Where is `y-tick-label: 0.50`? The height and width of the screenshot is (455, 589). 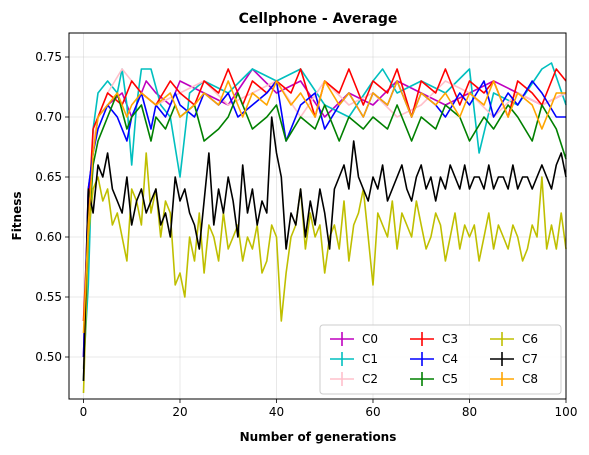
y-tick-label: 0.50 is located at coordinates (48, 357).